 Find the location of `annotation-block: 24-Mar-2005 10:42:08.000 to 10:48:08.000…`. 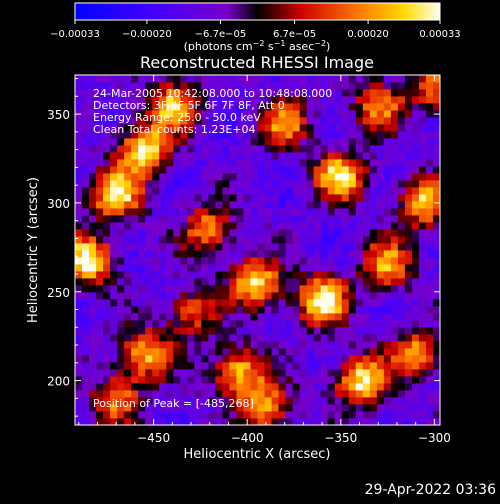

annotation-block: 24-Mar-2005 10:42:08.000 to 10:48:08.000… is located at coordinates (212, 111).